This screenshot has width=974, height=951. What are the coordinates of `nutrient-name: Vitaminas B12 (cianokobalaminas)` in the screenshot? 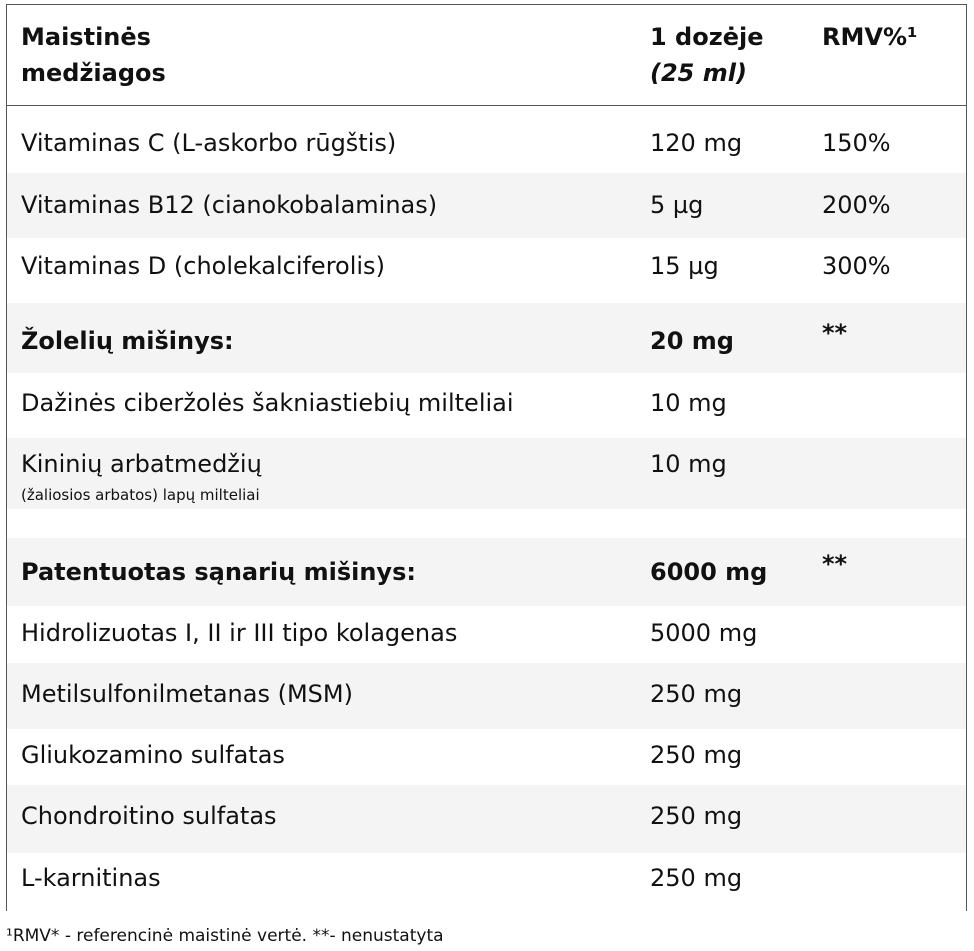 It's located at (229, 205).